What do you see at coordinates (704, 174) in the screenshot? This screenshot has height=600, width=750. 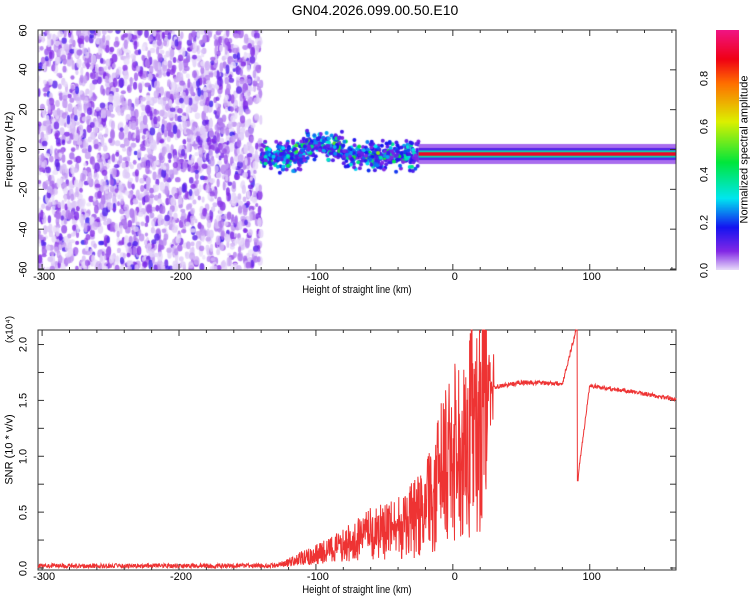 I see `colorbar-tick-label: 0.4` at bounding box center [704, 174].